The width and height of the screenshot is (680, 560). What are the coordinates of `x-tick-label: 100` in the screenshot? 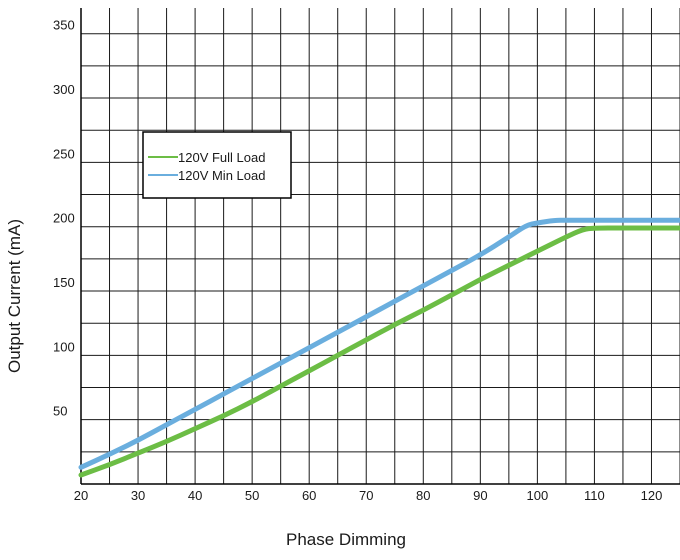 It's located at (538, 495).